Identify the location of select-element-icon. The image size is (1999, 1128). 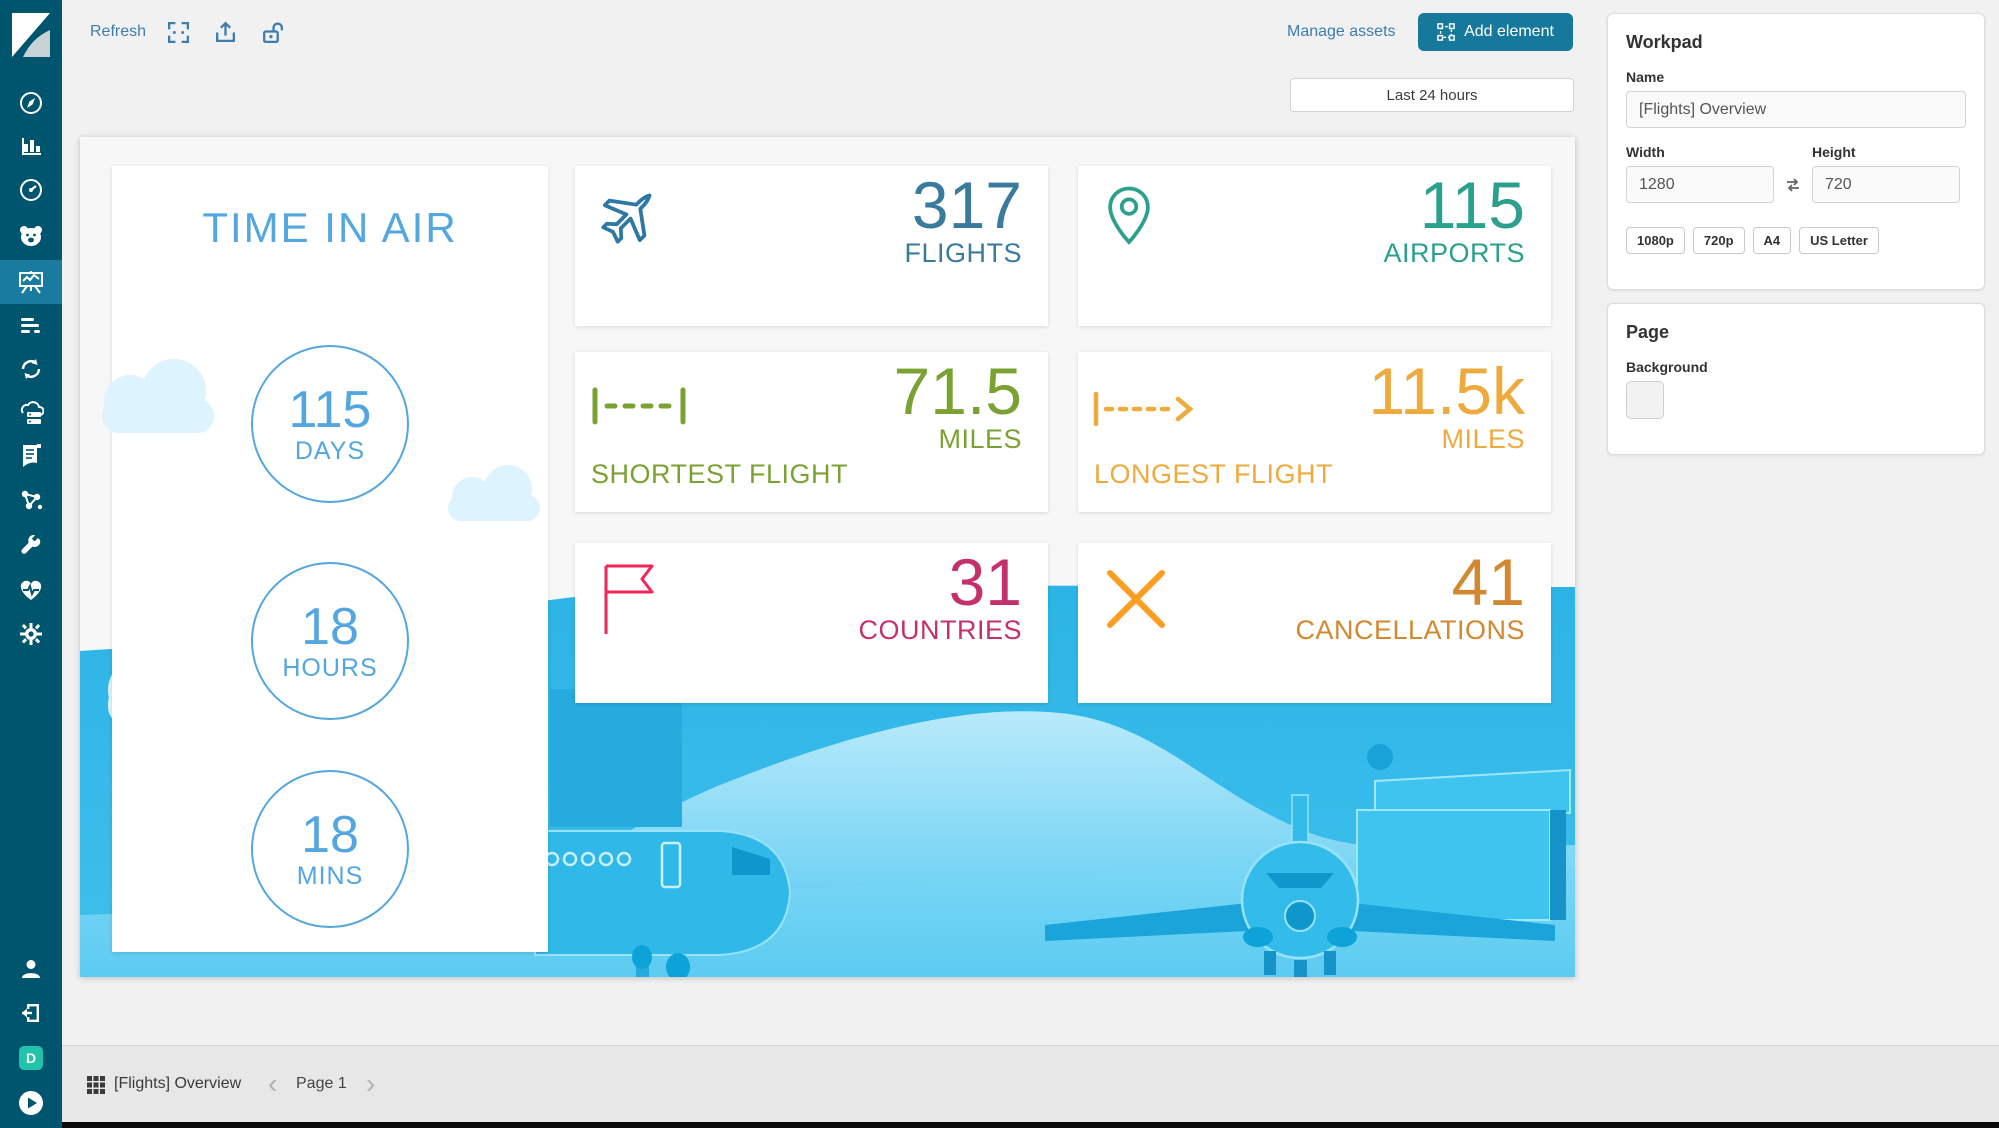
(1446, 32).